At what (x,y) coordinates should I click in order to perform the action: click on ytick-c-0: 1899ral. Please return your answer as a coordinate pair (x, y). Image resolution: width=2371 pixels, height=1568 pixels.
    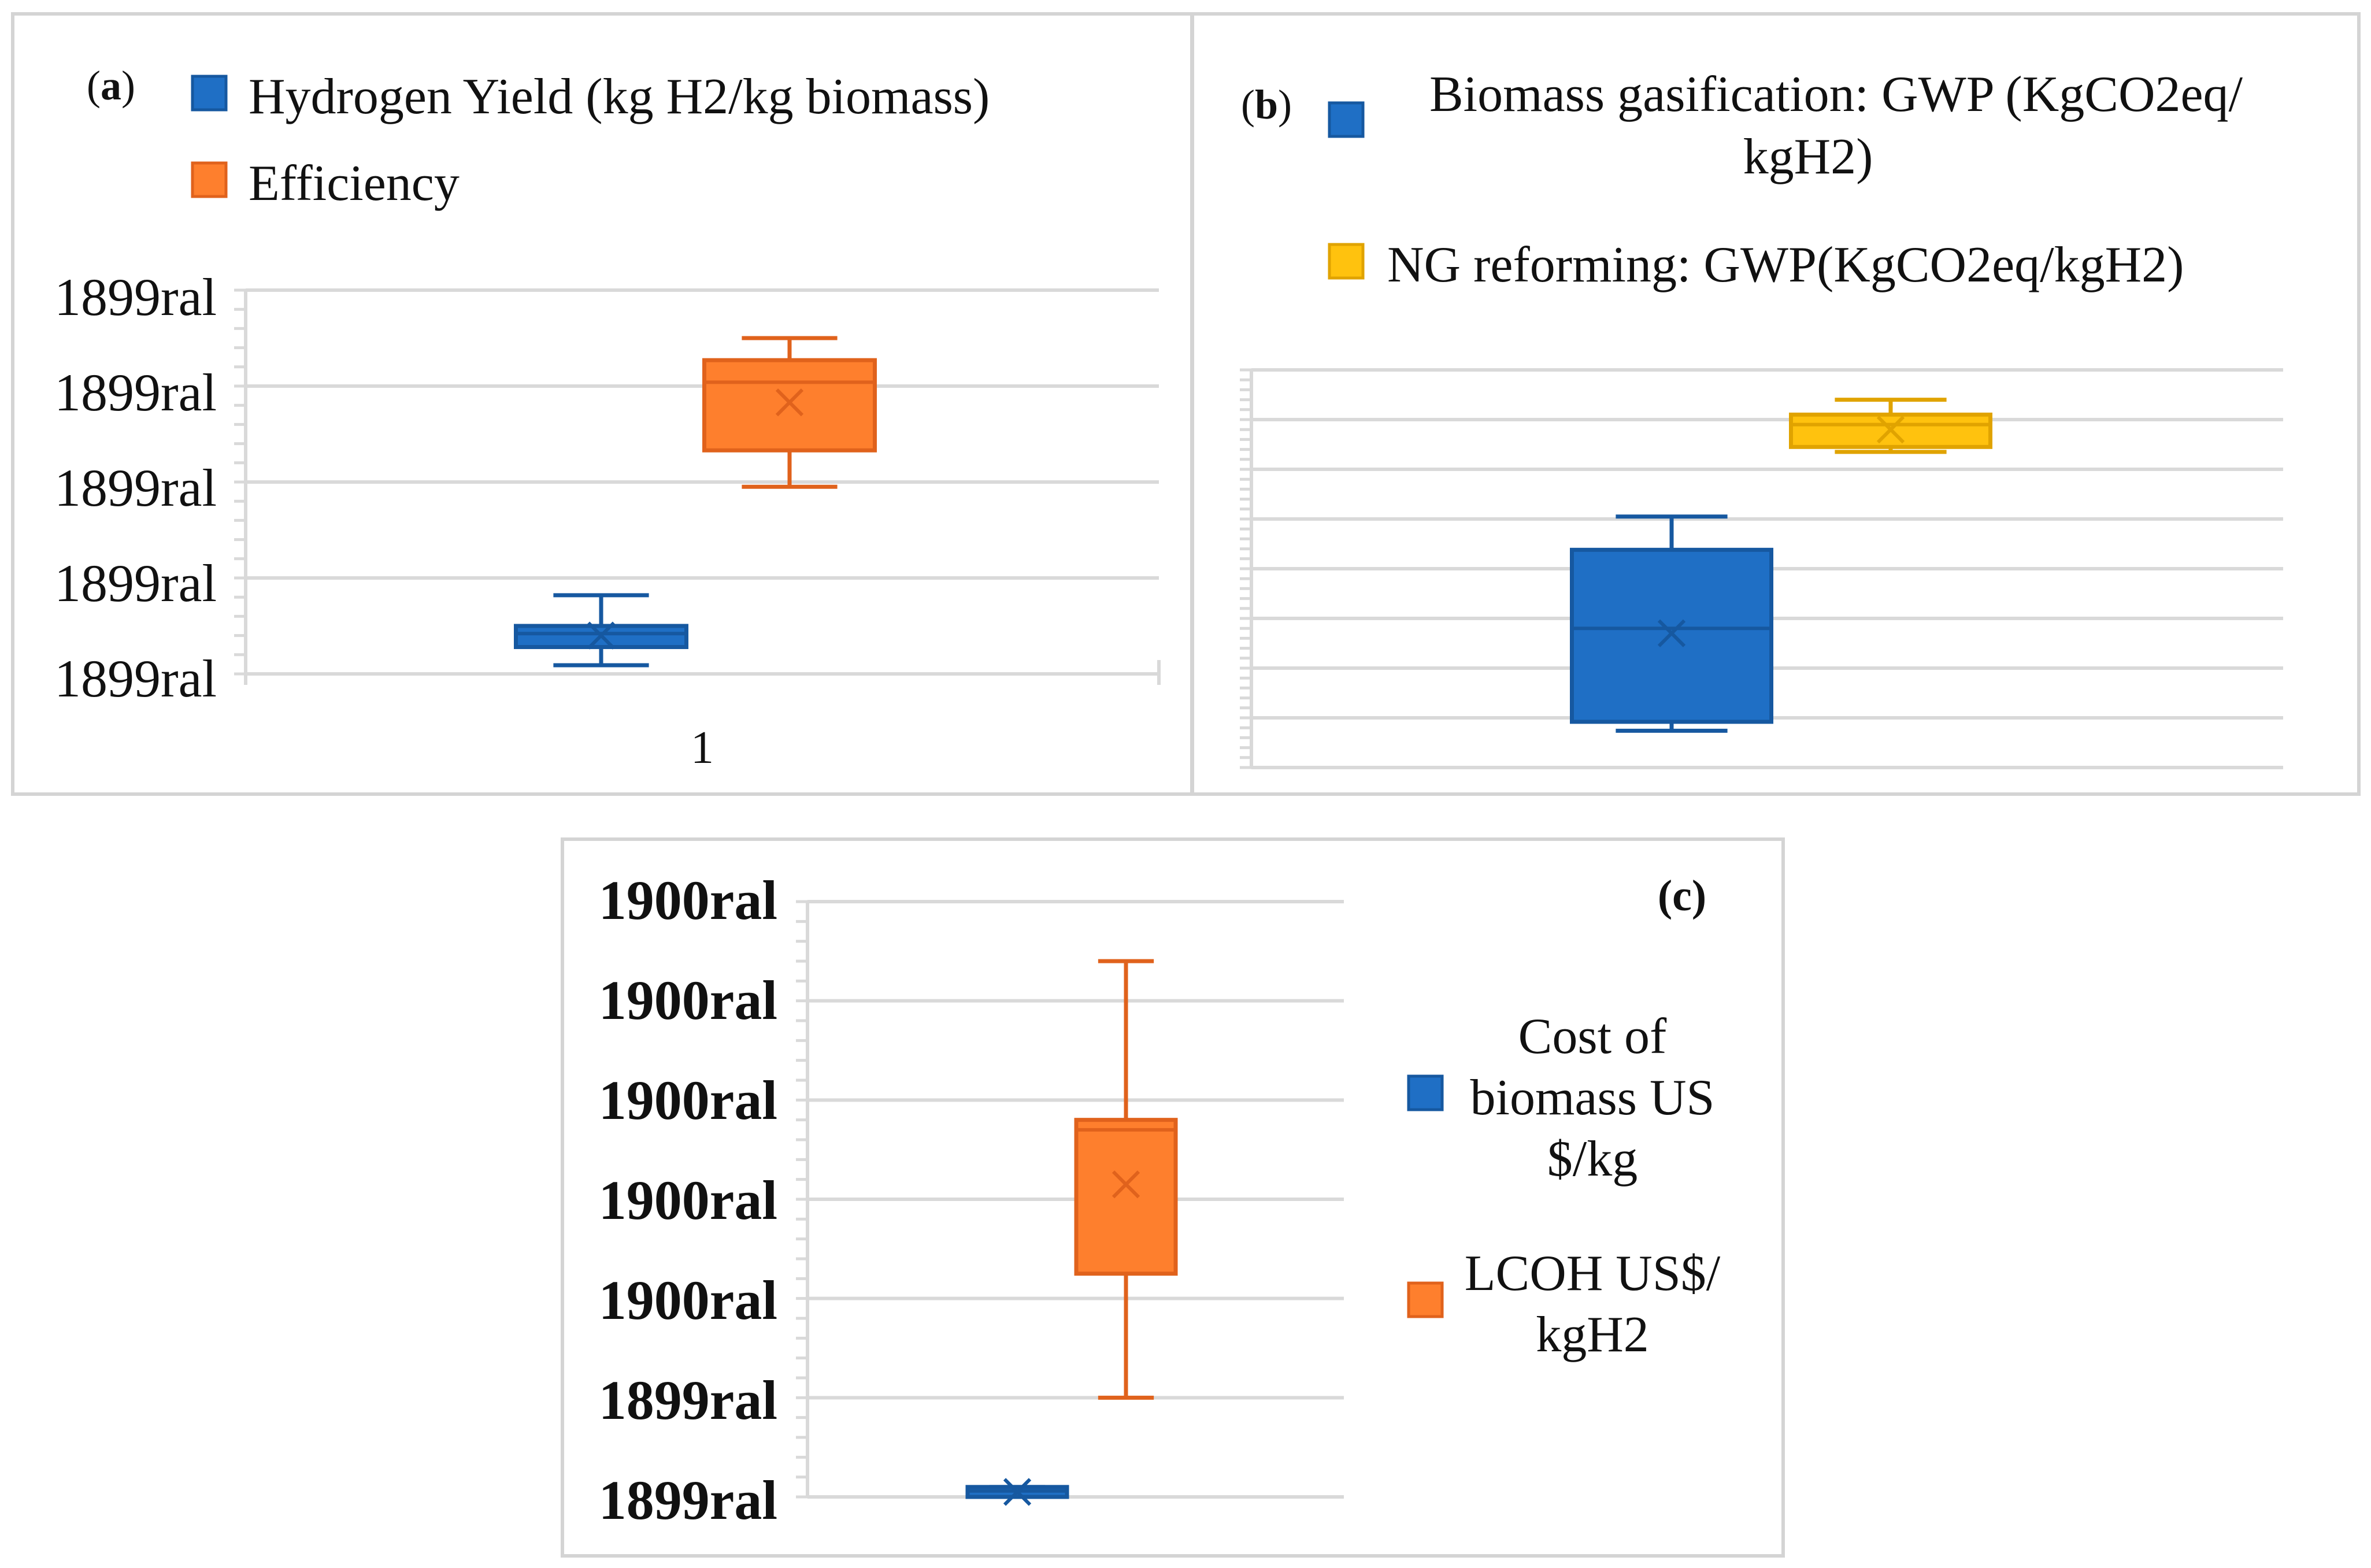
    Looking at the image, I should click on (688, 1500).